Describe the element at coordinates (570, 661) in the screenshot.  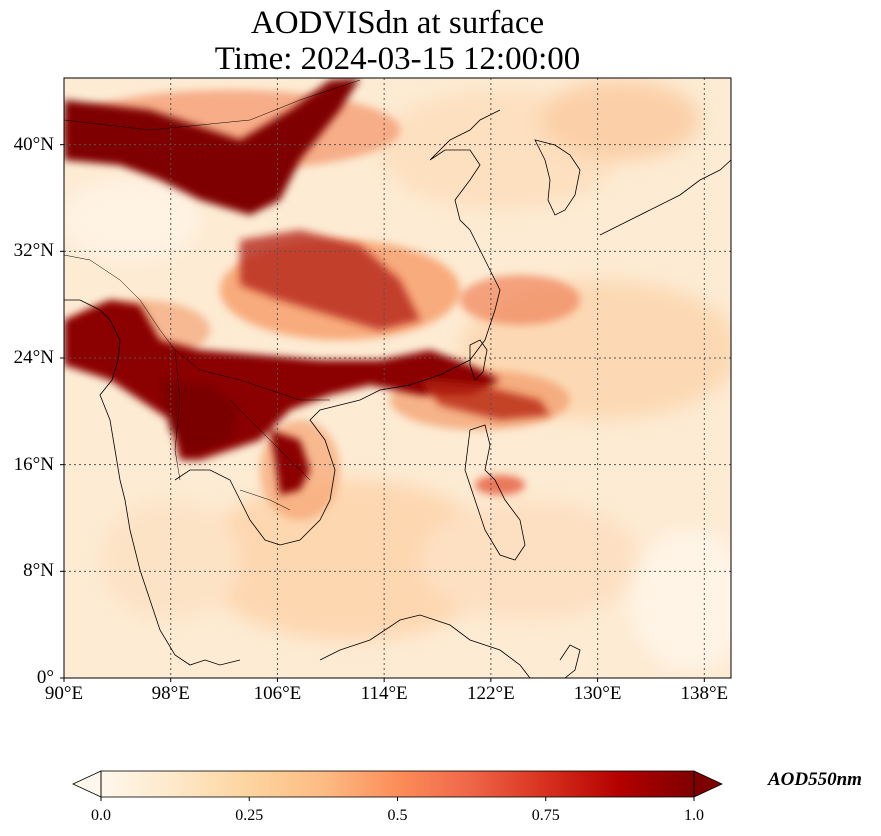
I see `coastline-sulawesi` at that location.